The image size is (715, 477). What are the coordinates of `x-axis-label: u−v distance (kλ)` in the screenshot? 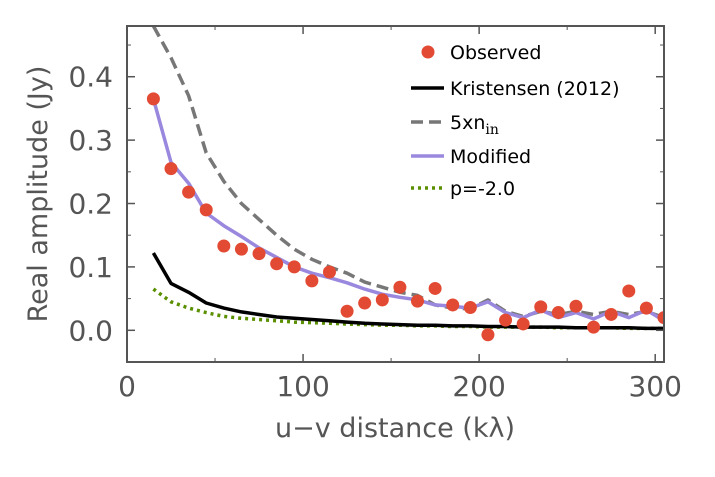 It's located at (395, 428).